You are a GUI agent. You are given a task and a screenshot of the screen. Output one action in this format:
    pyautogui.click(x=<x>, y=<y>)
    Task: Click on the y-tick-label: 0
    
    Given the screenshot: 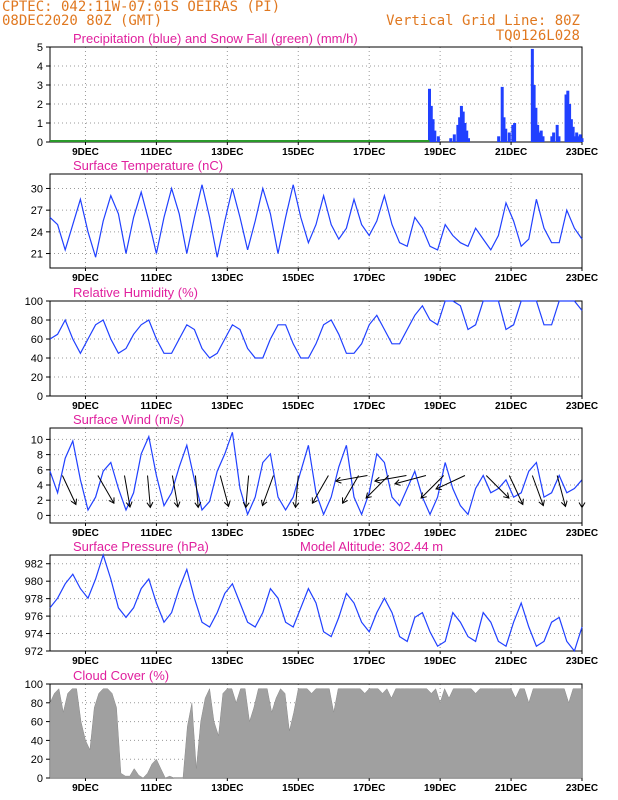 What is the action you would take?
    pyautogui.click(x=40, y=516)
    